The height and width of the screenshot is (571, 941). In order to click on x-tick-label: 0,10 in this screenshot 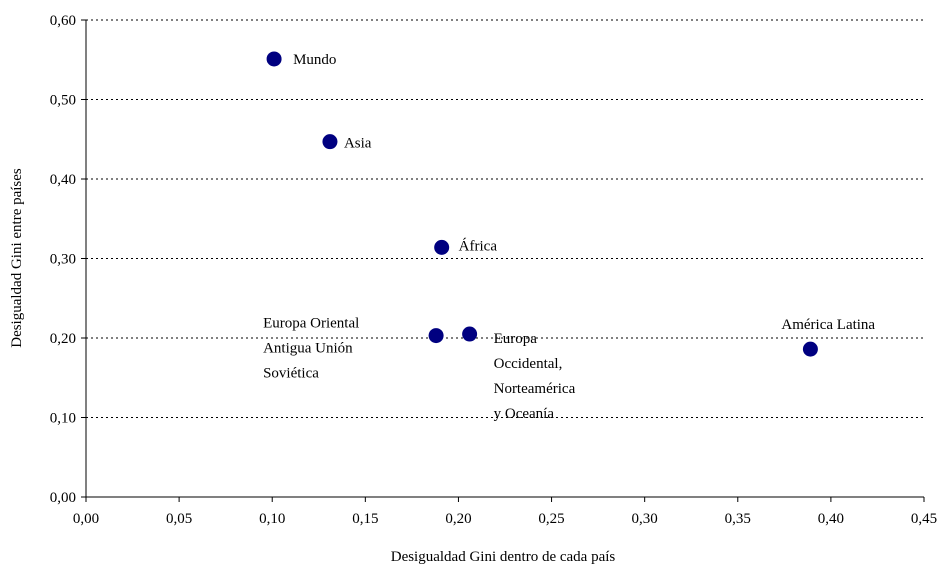, I will do `click(272, 519)`.